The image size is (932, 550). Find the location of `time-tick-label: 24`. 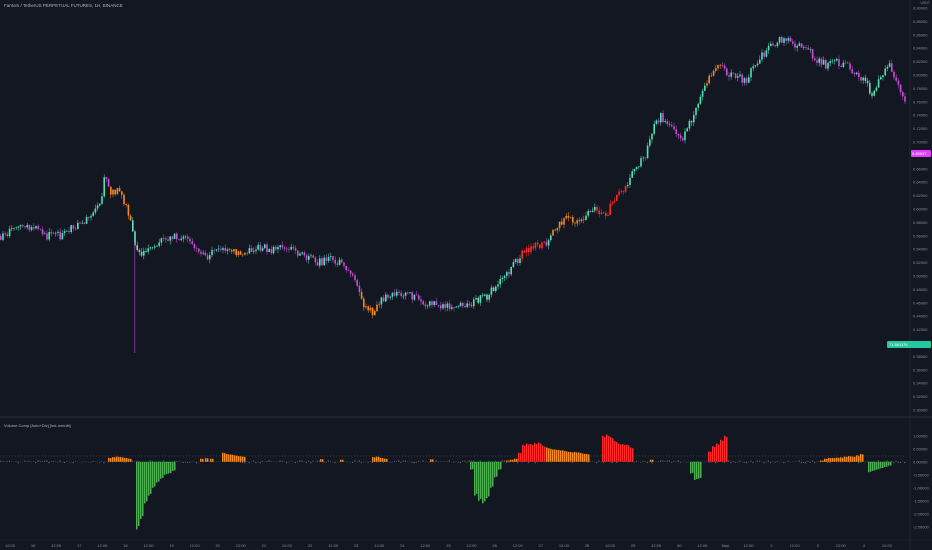

time-tick-label: 24 is located at coordinates (402, 545).